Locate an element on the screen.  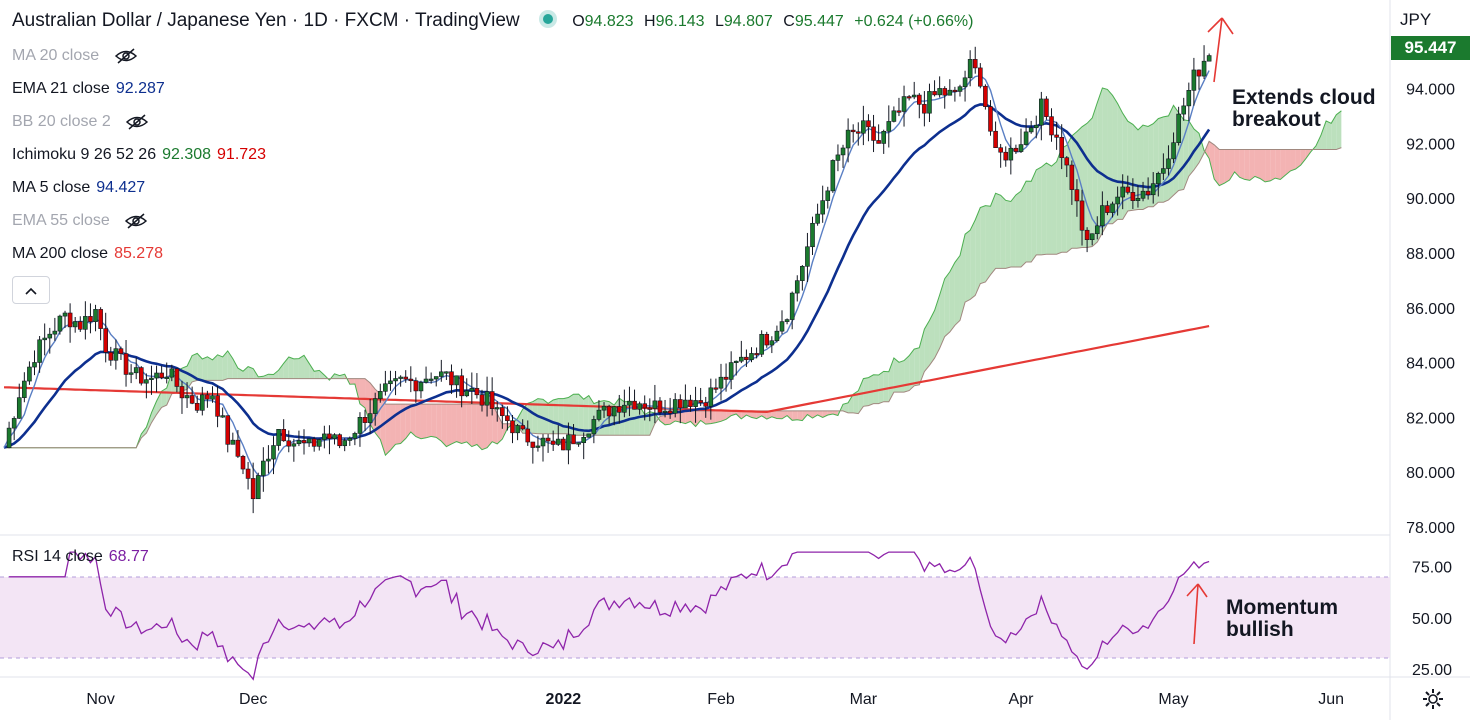
indicator-ichimoku: Ichimoku 9 26 52 26 92.308 91.723 is located at coordinates (139, 154).